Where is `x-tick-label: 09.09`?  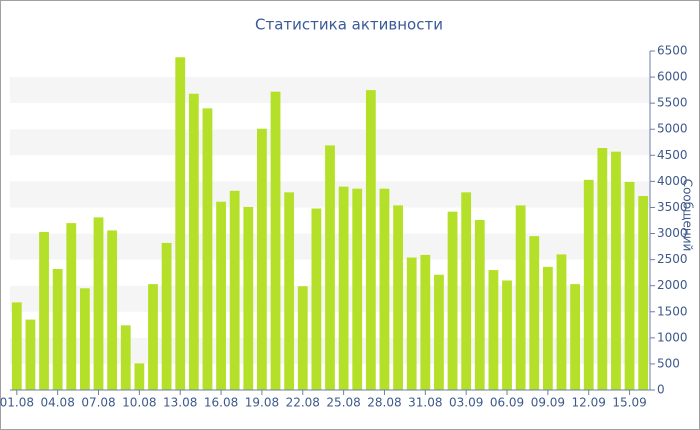
x-tick-label: 09.09 is located at coordinates (548, 403).